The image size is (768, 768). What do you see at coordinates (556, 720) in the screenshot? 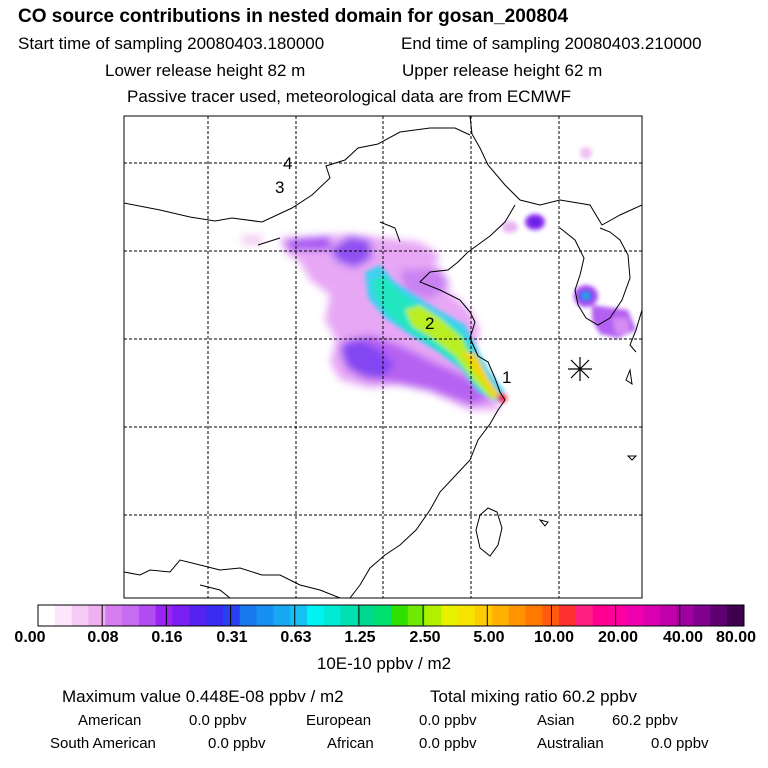
I see `asian-label: Asian` at bounding box center [556, 720].